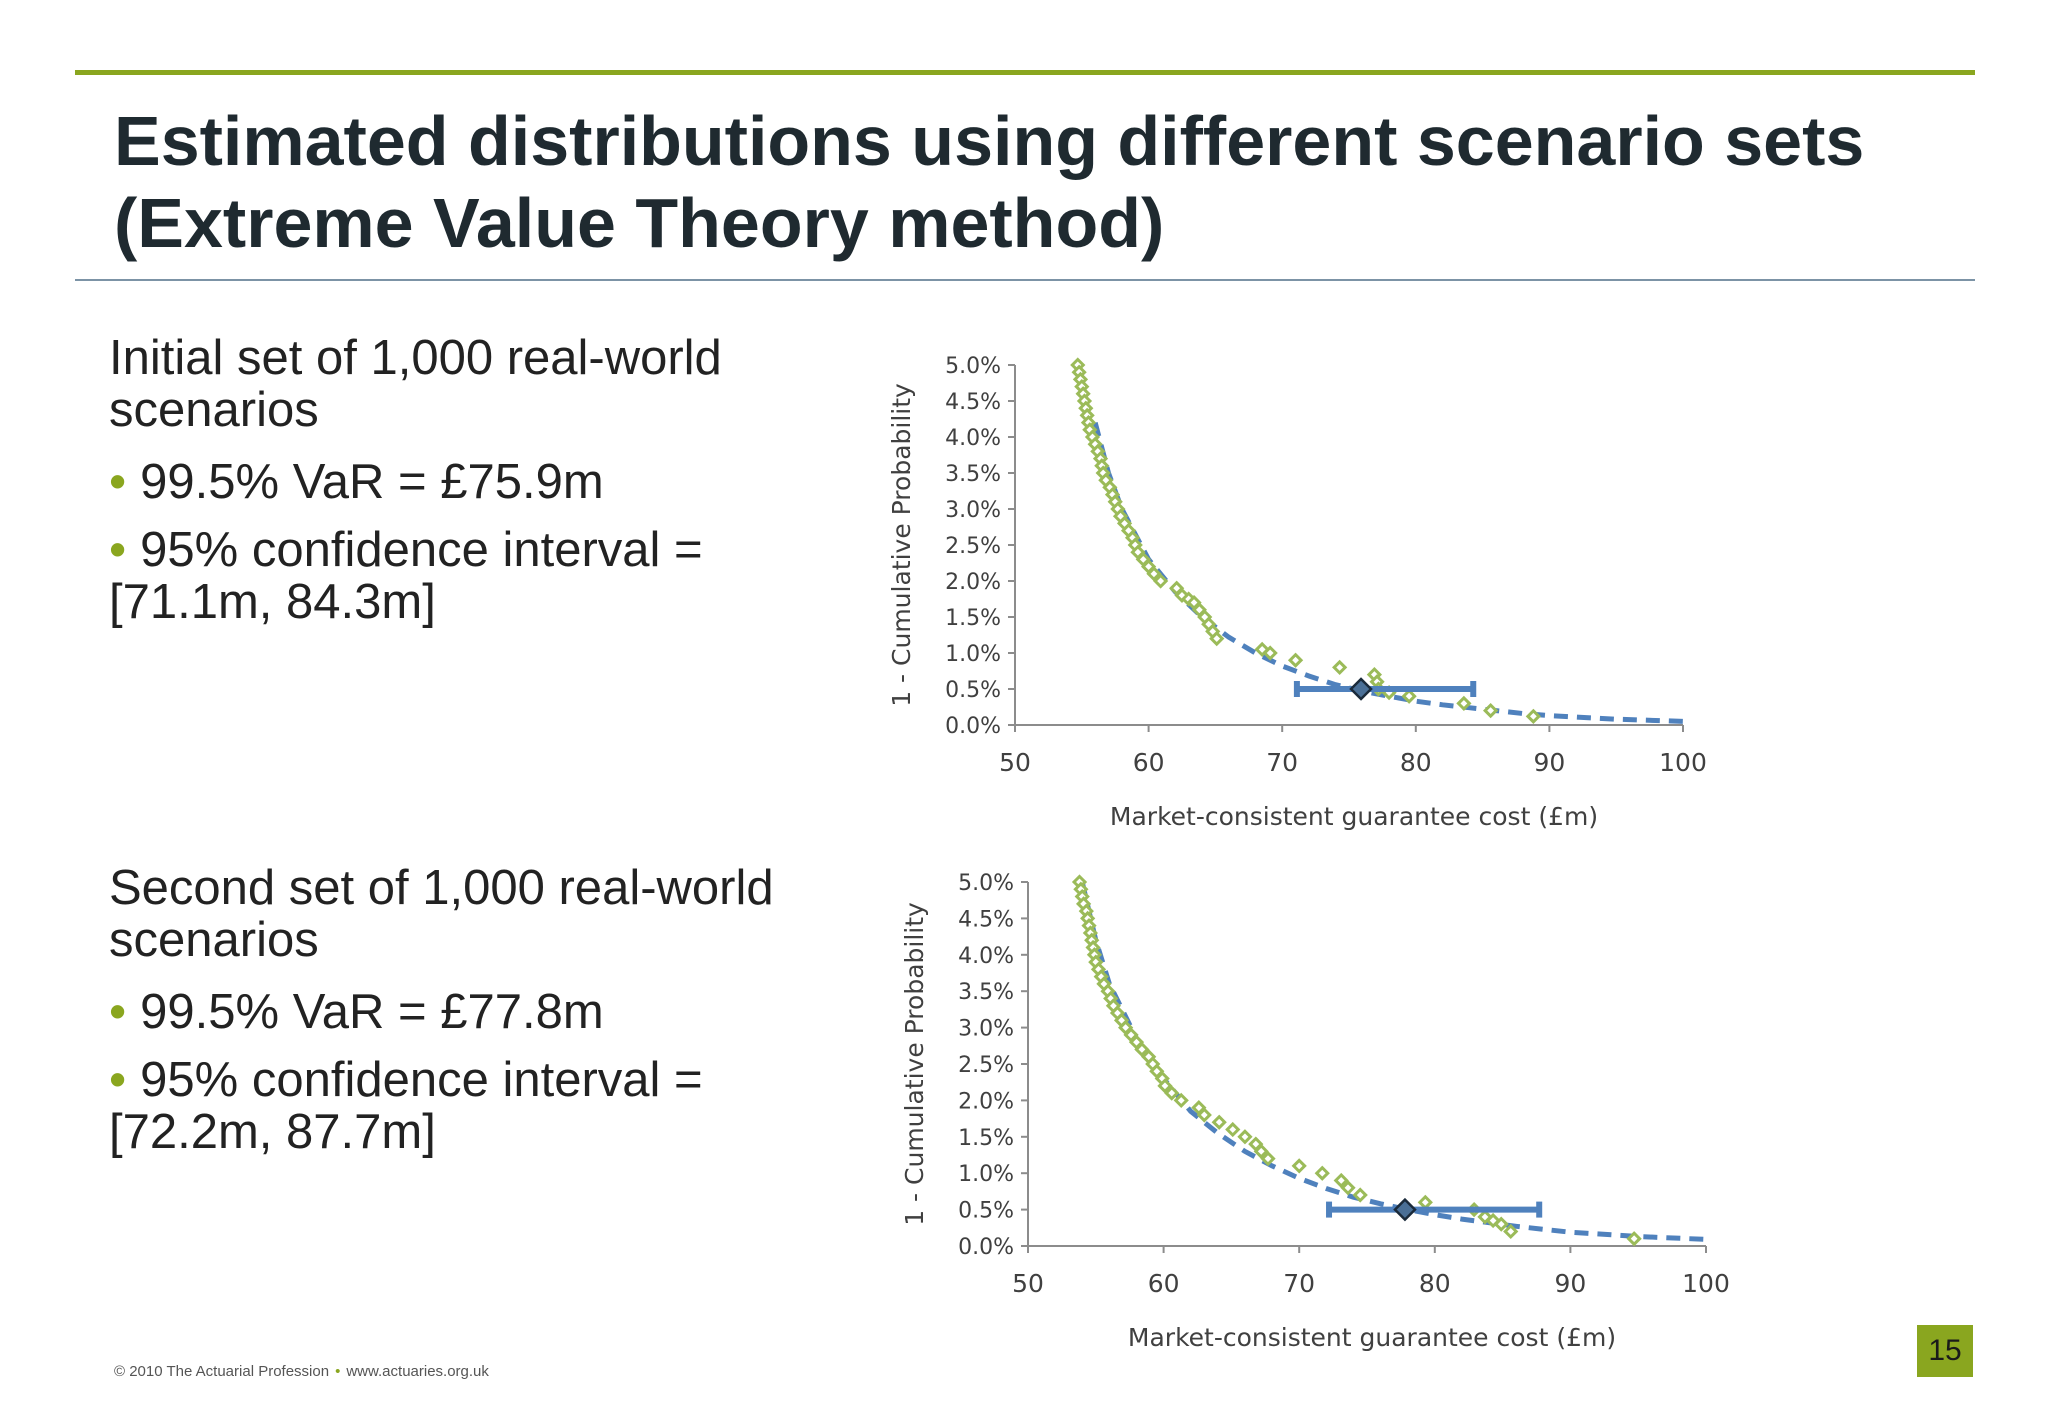  I want to click on scenario-set-2-ci-text: 95% confidence interval = [72.2m, 87.7m], so click(406, 1106).